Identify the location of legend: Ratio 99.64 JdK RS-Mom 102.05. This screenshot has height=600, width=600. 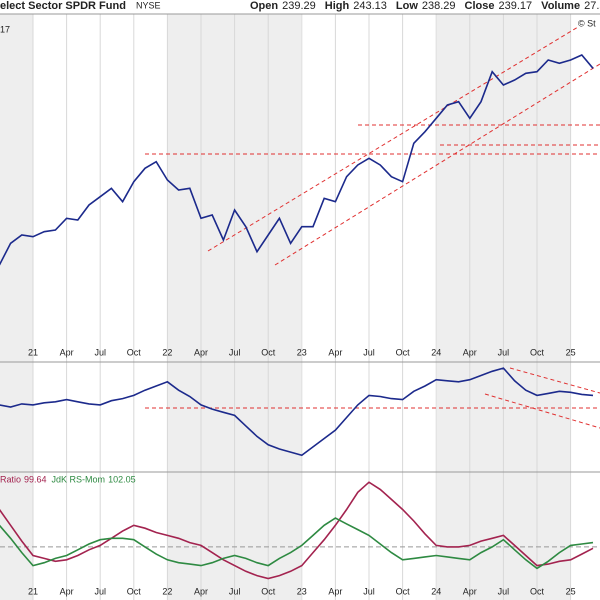
(68, 479).